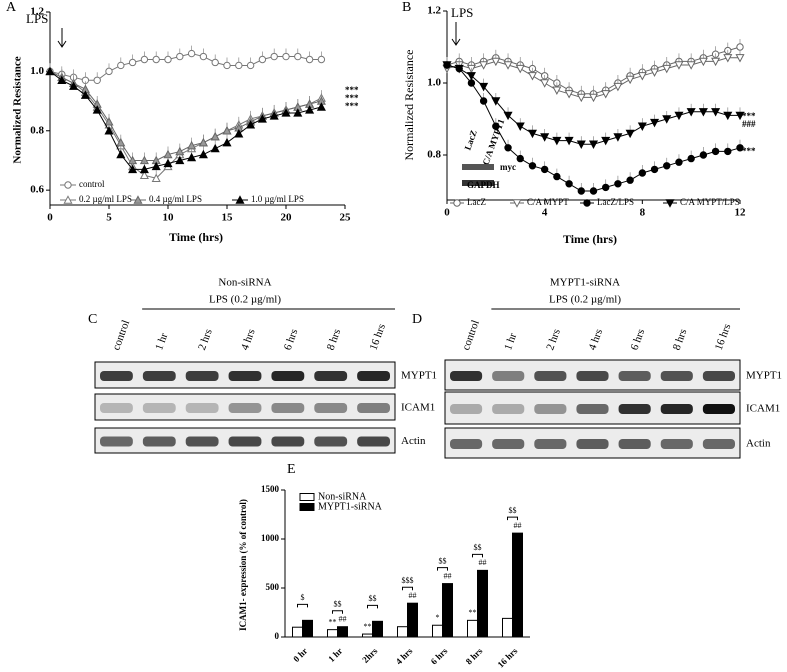 This screenshot has height=672, width=787. I want to click on lane-label: 6 hrs, so click(291, 339).